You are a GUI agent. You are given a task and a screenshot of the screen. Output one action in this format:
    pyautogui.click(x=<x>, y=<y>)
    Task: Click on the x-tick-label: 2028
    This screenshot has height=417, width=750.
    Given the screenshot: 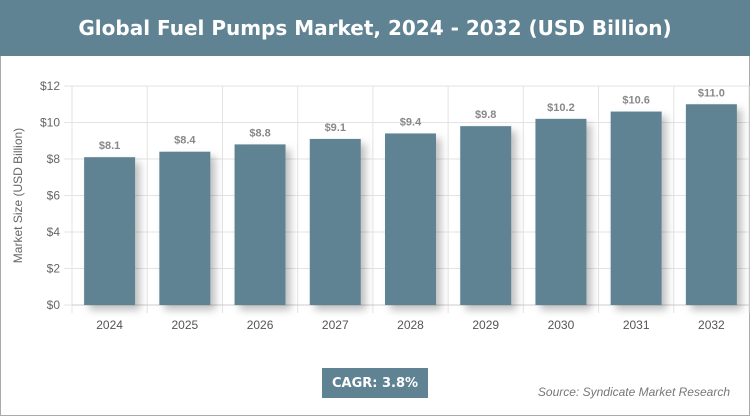 What is the action you would take?
    pyautogui.click(x=410, y=325)
    